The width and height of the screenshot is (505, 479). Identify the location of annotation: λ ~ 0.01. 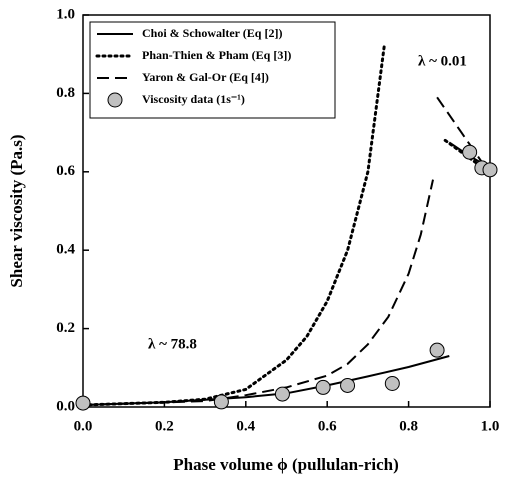
(442, 61).